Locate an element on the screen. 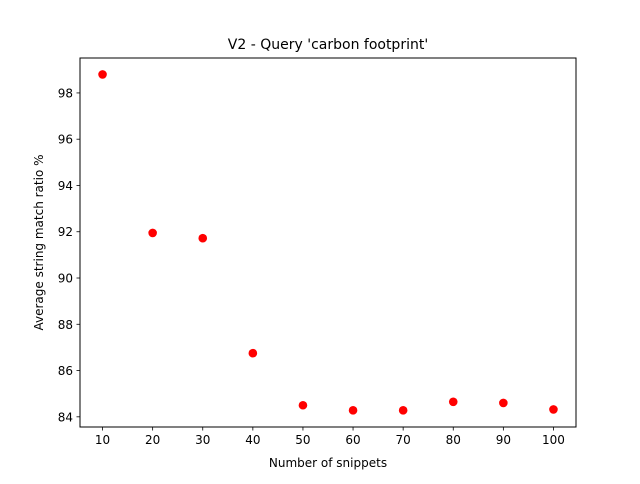  x-tick-label: 70 is located at coordinates (403, 440).